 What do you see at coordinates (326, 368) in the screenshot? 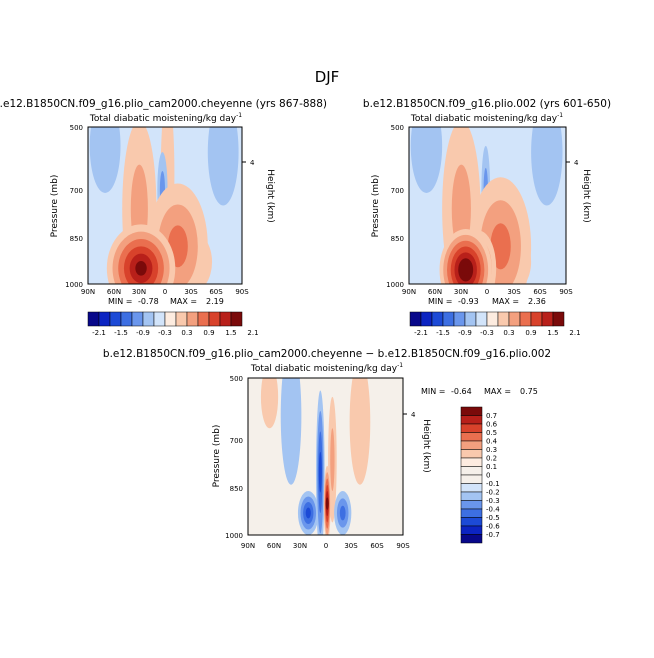
I see `panel-diff-subtitle: Total diabatic moistening/kg day-1` at bounding box center [326, 368].